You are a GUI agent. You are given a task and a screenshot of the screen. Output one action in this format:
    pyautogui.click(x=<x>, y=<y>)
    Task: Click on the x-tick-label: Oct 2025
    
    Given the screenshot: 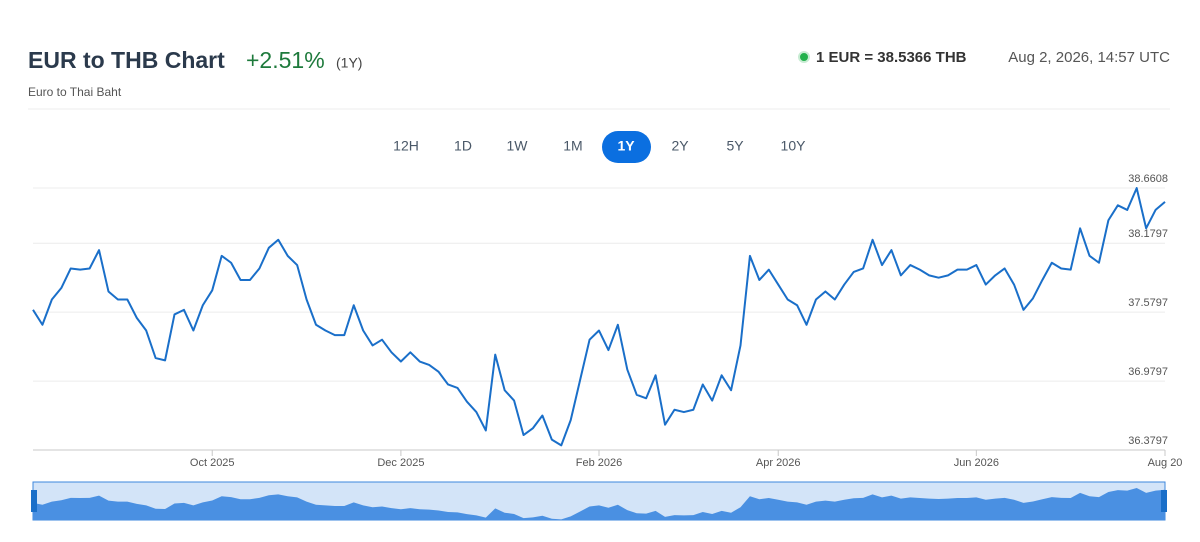 What is the action you would take?
    pyautogui.click(x=212, y=463)
    